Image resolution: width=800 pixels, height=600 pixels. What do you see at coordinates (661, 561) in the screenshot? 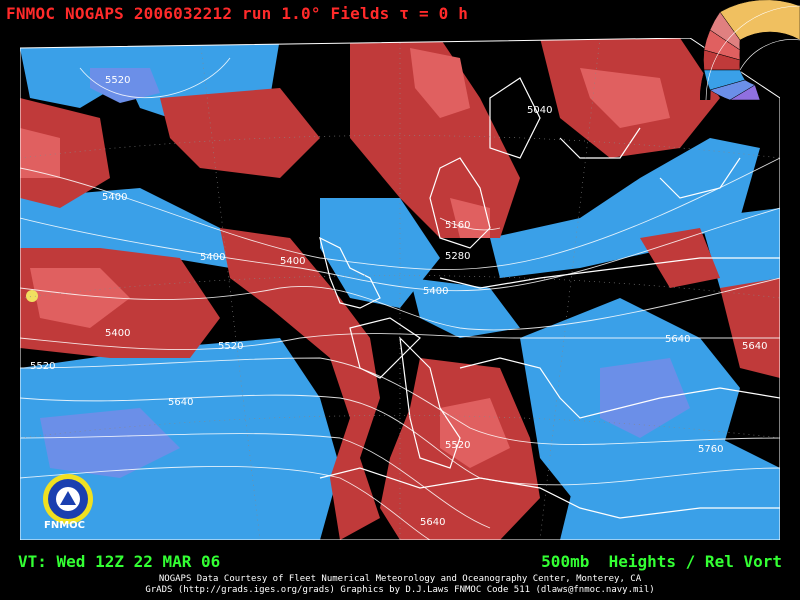
I see `product-label: 500mb Heights / Rel Vort` at bounding box center [661, 561].